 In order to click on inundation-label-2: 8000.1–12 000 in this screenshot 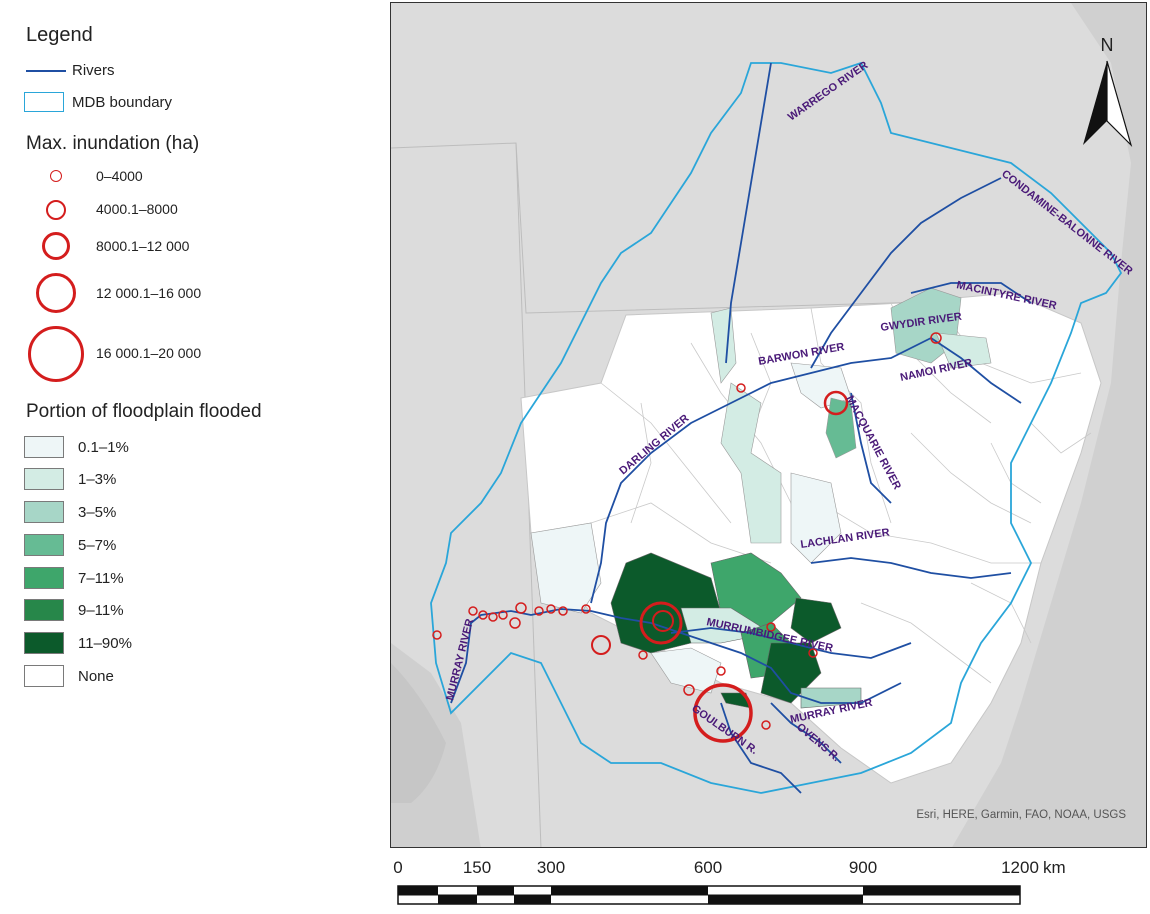, I will do `click(143, 246)`.